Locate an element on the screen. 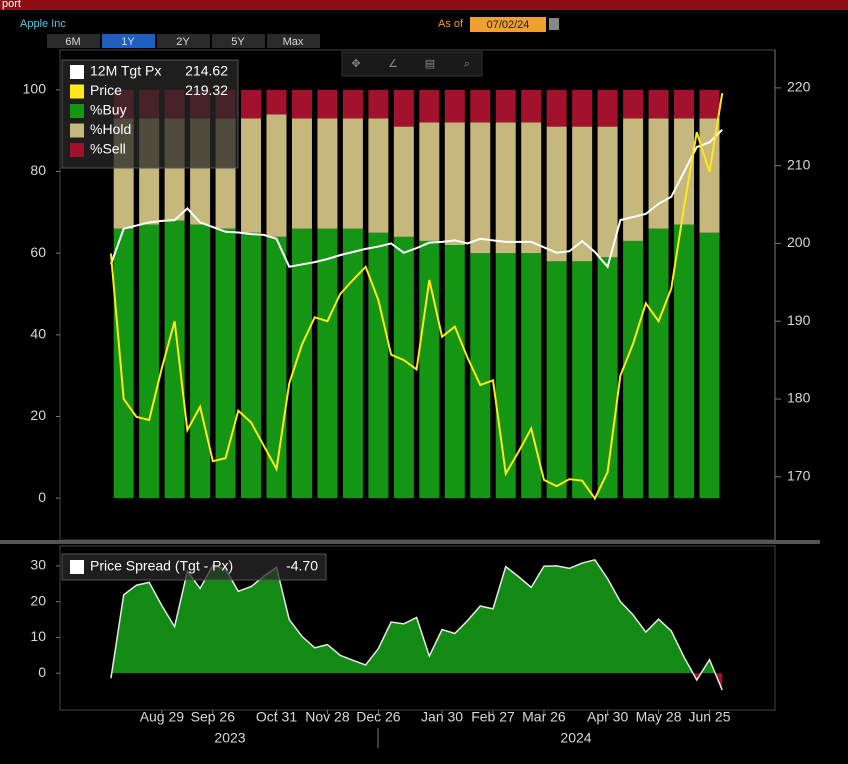 The width and height of the screenshot is (848, 764). x-tick-label: May 28 is located at coordinates (659, 717).